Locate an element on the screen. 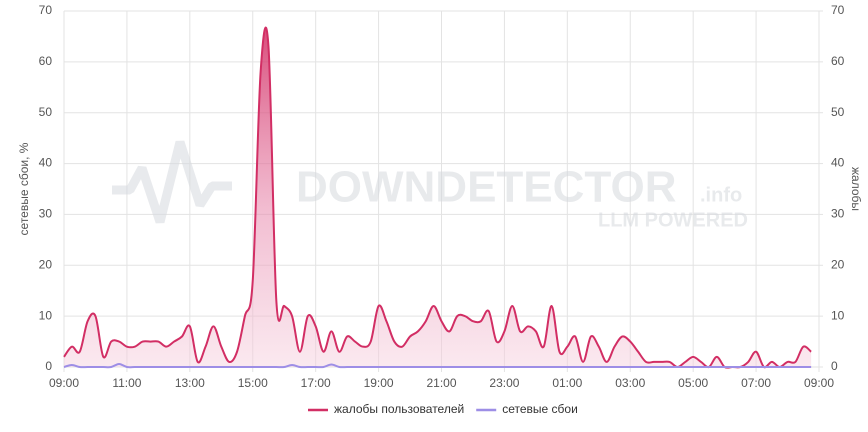 The width and height of the screenshot is (868, 432). legend-label: сетевые сбои is located at coordinates (540, 409).